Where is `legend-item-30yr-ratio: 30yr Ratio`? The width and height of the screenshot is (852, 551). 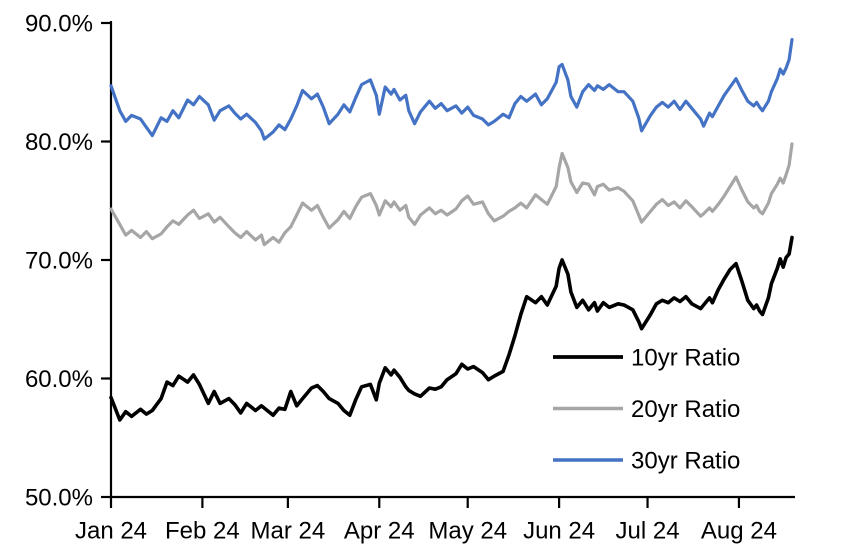
legend-item-30yr-ratio: 30yr Ratio is located at coordinates (646, 460).